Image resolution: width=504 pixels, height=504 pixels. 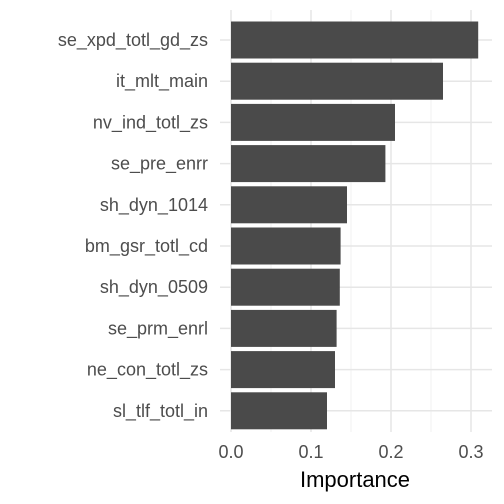 What do you see at coordinates (160, 411) in the screenshot?
I see `category-label: sl_tlf_totl_in` at bounding box center [160, 411].